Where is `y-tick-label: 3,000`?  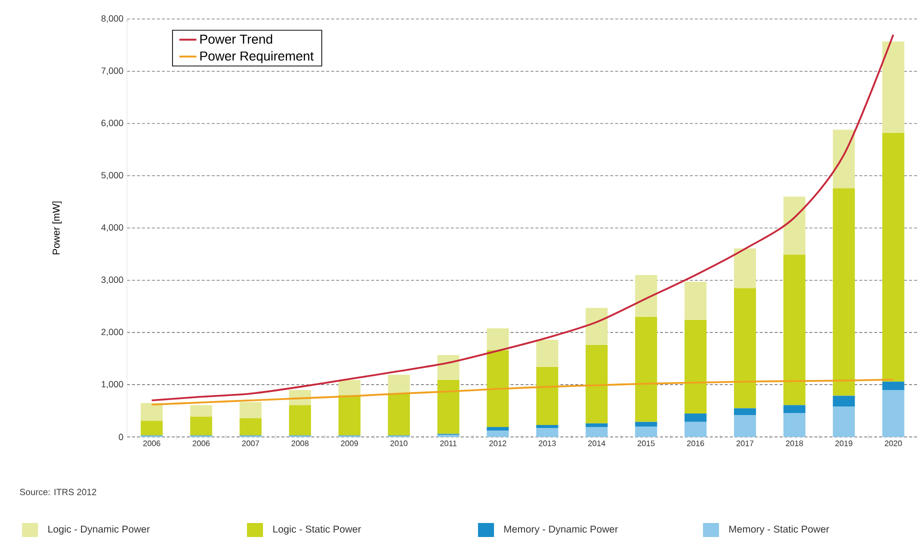 y-tick-label: 3,000 is located at coordinates (112, 280).